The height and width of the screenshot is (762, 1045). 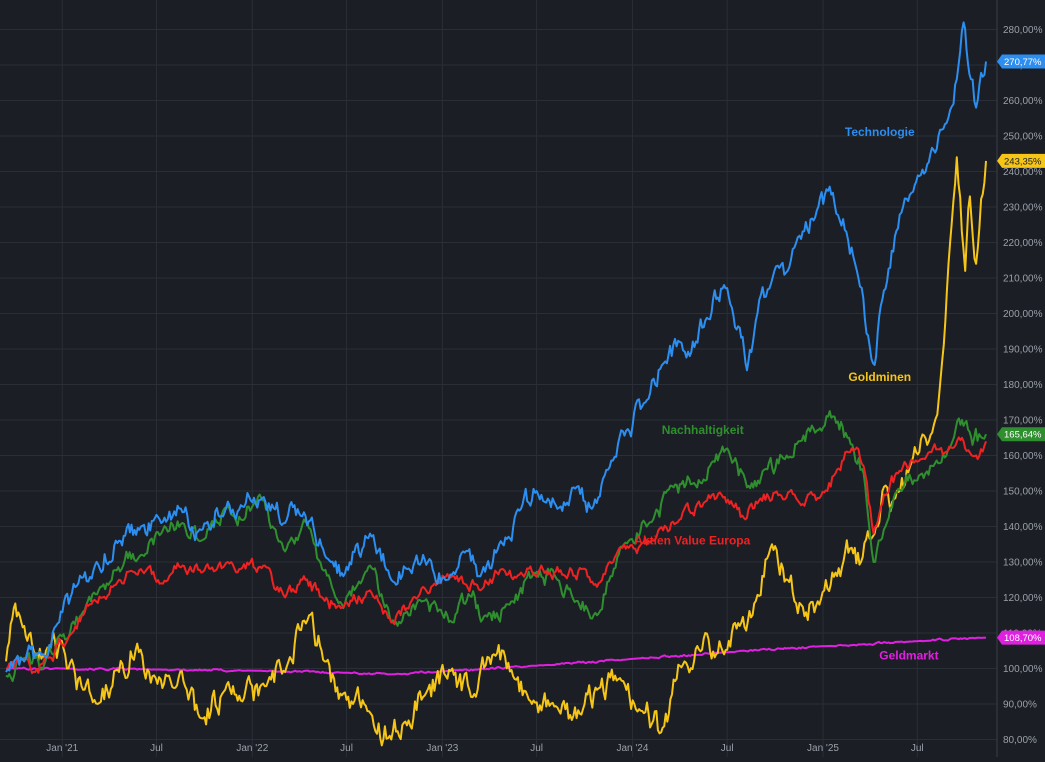 I want to click on y-tick-label: 100,00%, so click(x=1023, y=669).